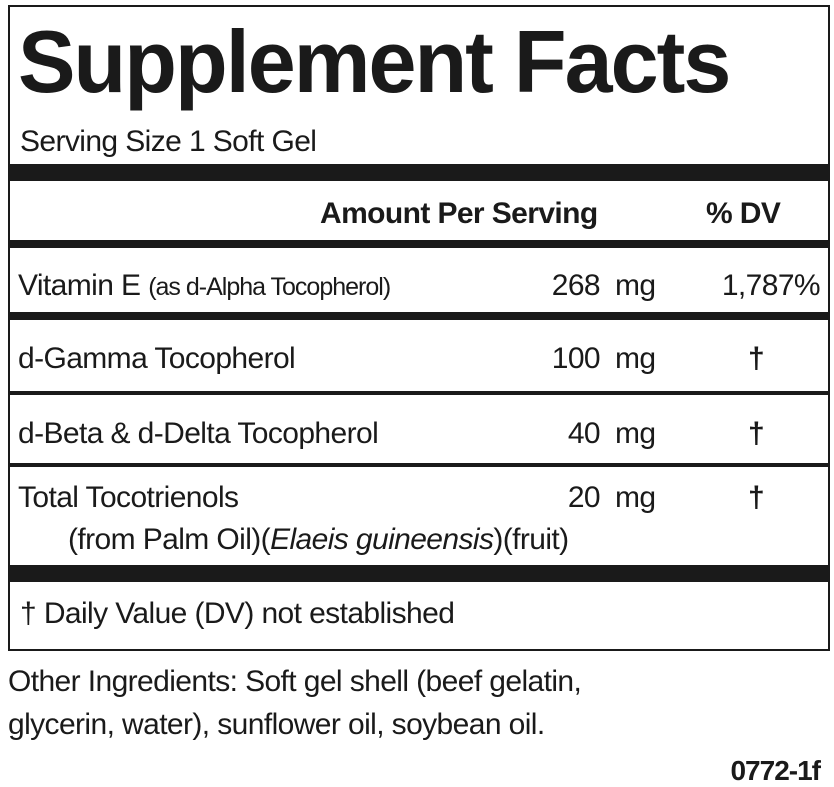 The height and width of the screenshot is (787, 834). What do you see at coordinates (459, 213) in the screenshot?
I see `header-amount: Amount Per Serving` at bounding box center [459, 213].